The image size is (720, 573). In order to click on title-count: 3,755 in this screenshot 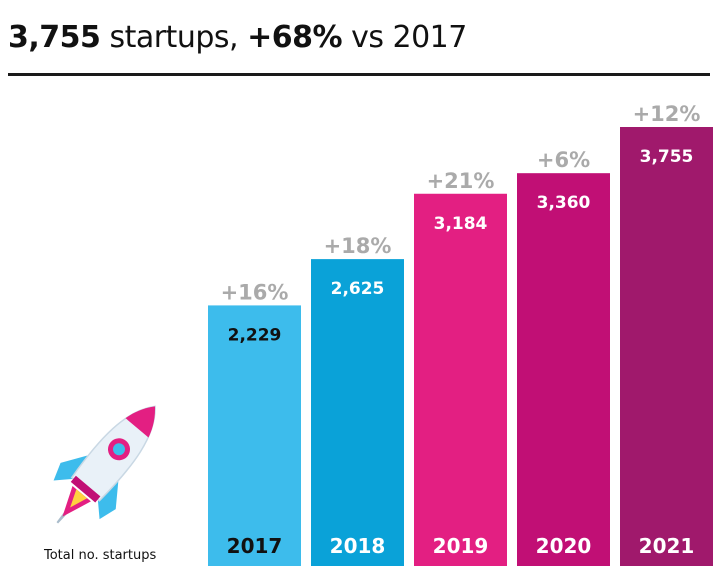, I will do `click(54, 37)`.